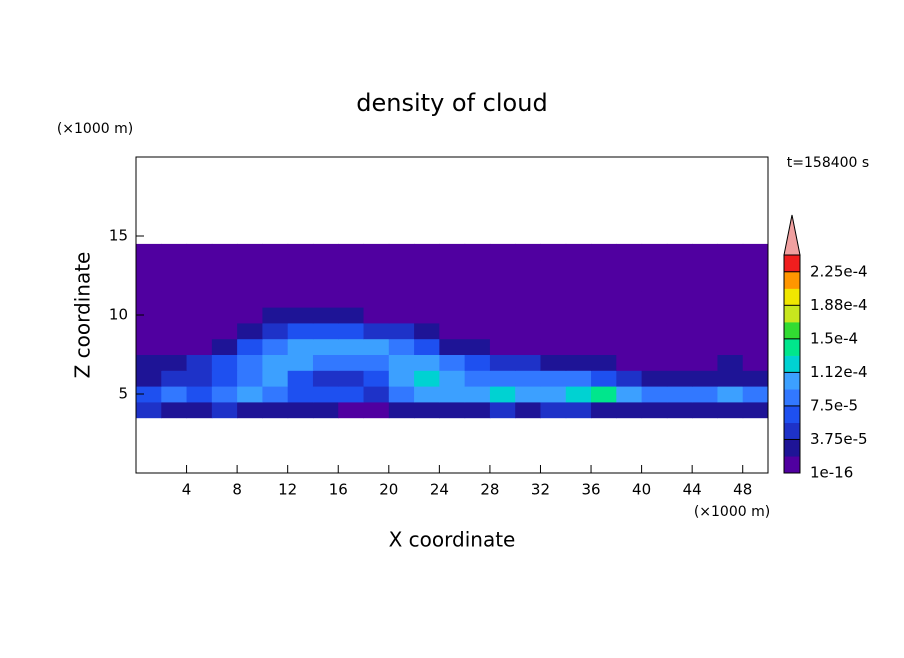  I want to click on y-axis-label: Z coordinate, so click(83, 315).